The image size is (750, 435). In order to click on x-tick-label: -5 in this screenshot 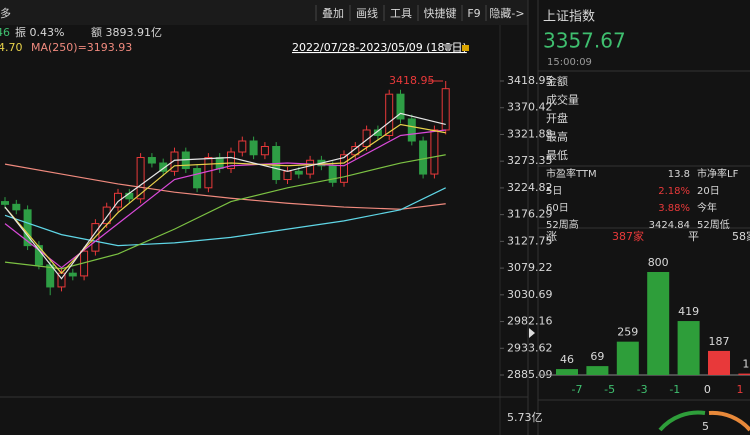, I will do `click(609, 389)`.